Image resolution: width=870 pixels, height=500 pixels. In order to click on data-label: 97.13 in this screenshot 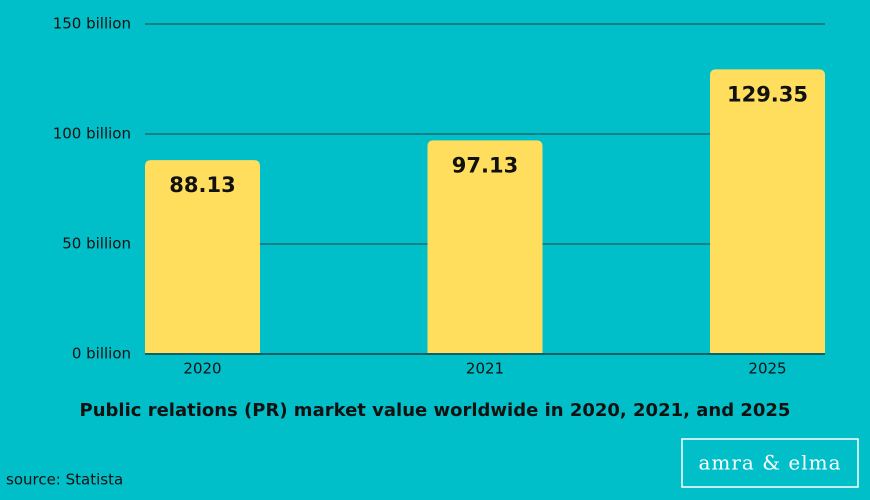, I will do `click(485, 165)`.